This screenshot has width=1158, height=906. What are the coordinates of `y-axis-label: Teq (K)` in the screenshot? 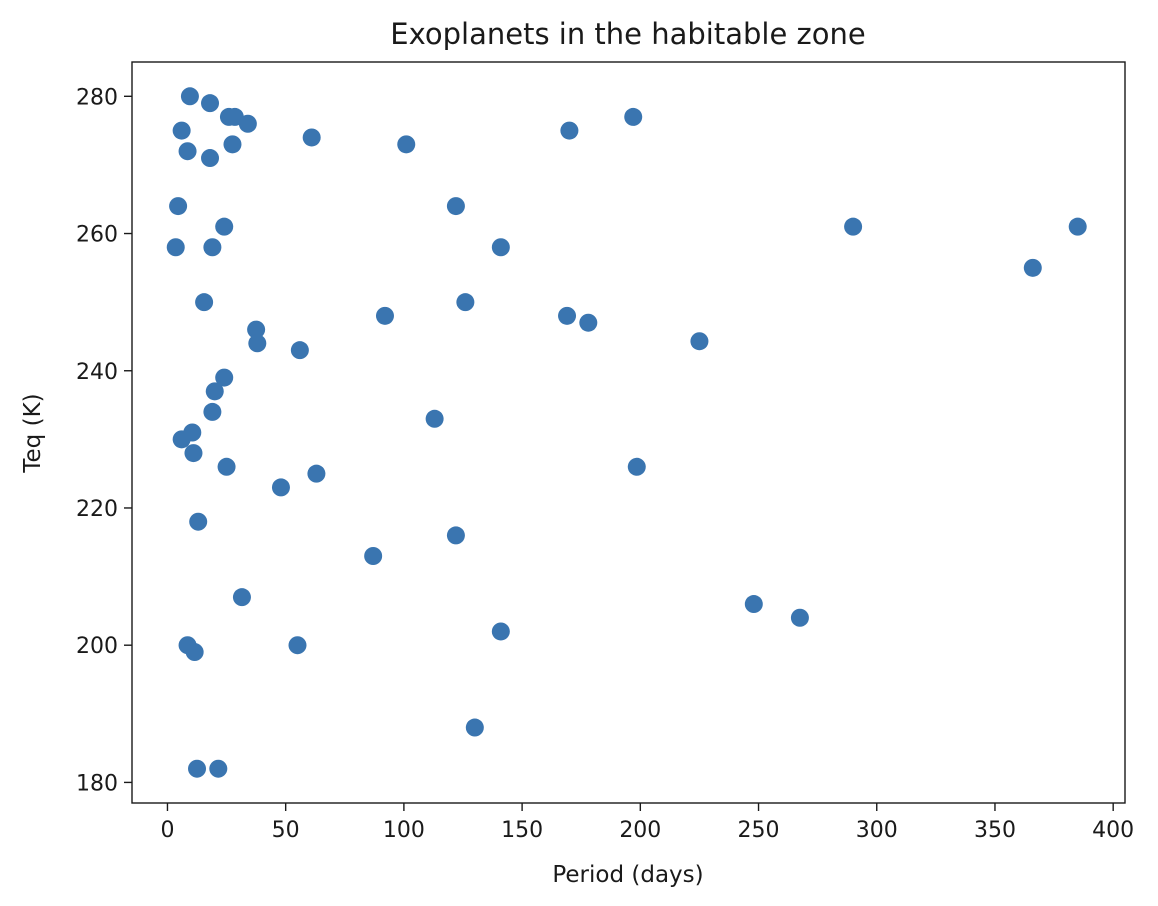 It's located at (33, 433).